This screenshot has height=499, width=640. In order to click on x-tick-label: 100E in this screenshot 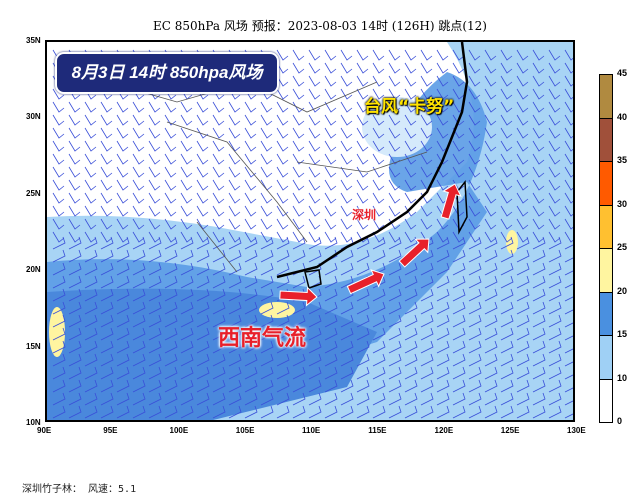, I will do `click(179, 430)`.